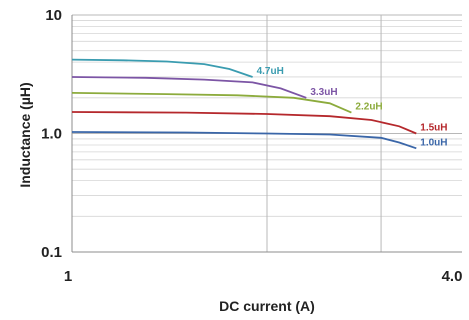 This screenshot has height=320, width=469. Describe the element at coordinates (244, 140) in the screenshot. I see `series-line-10uh` at that location.